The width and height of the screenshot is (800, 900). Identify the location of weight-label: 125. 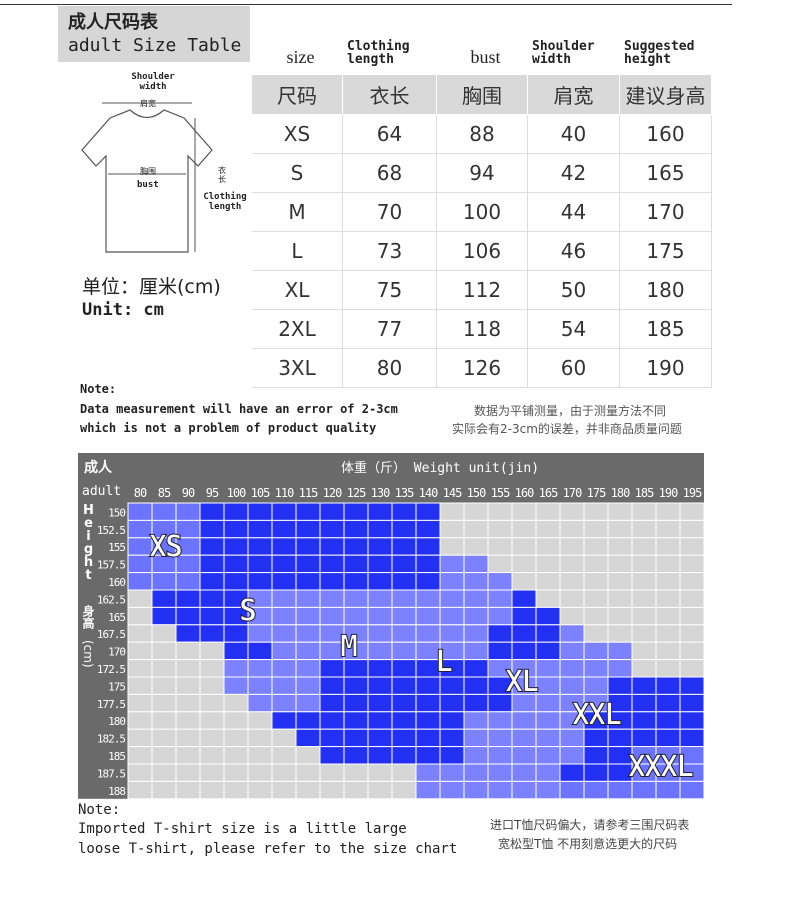
(356, 493).